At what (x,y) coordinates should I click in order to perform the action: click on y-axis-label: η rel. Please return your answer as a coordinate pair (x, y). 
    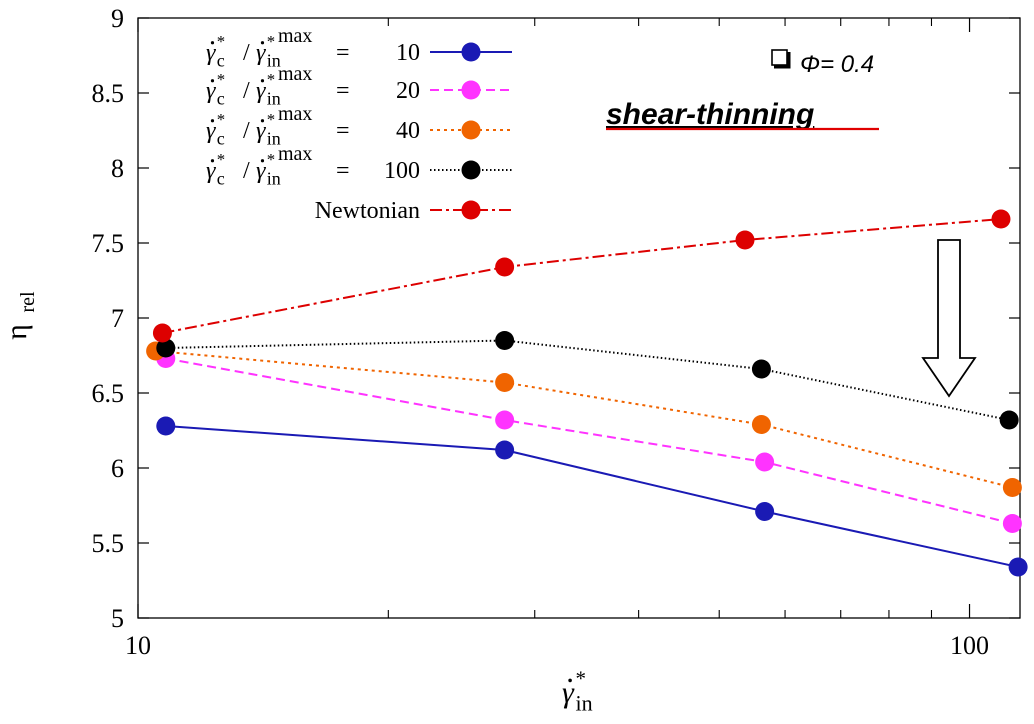
    Looking at the image, I should click on (19, 315).